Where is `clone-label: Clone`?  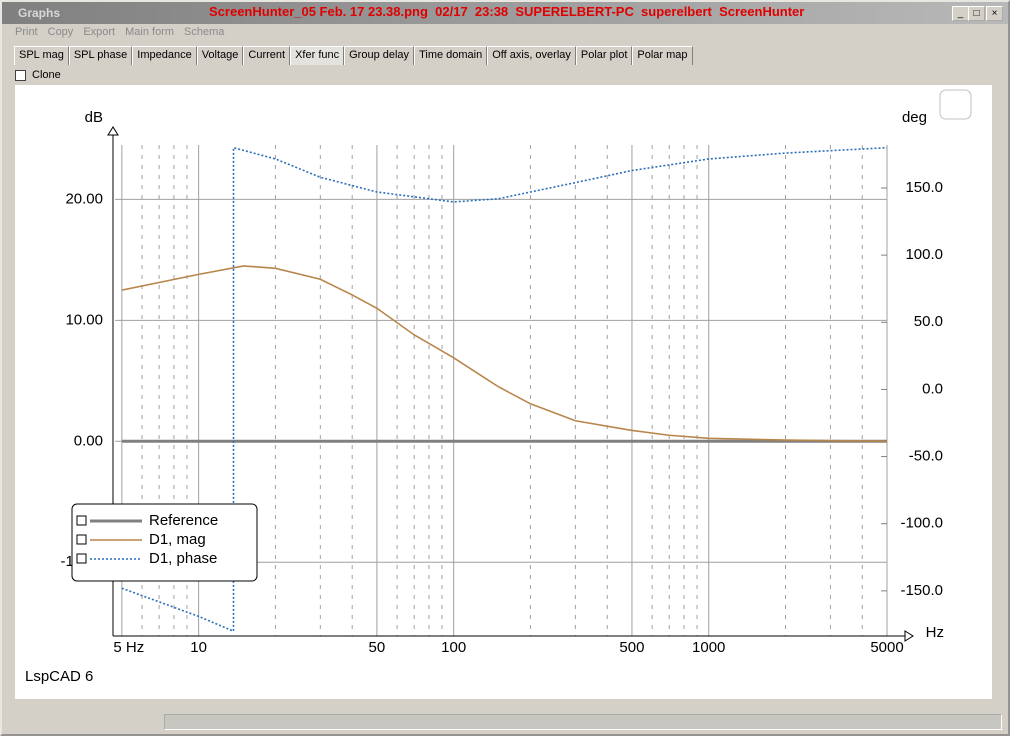 clone-label: Clone is located at coordinates (46, 75).